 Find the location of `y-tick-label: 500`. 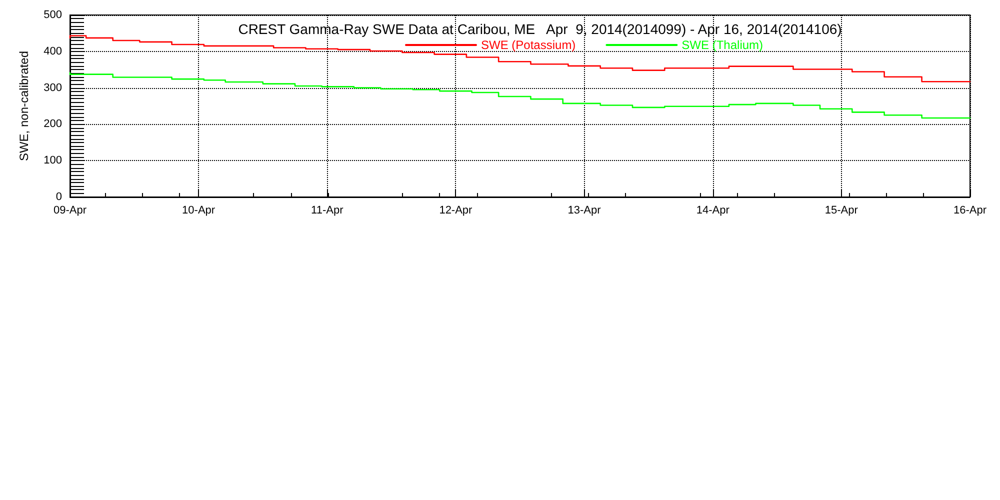

y-tick-label: 500 is located at coordinates (53, 15).